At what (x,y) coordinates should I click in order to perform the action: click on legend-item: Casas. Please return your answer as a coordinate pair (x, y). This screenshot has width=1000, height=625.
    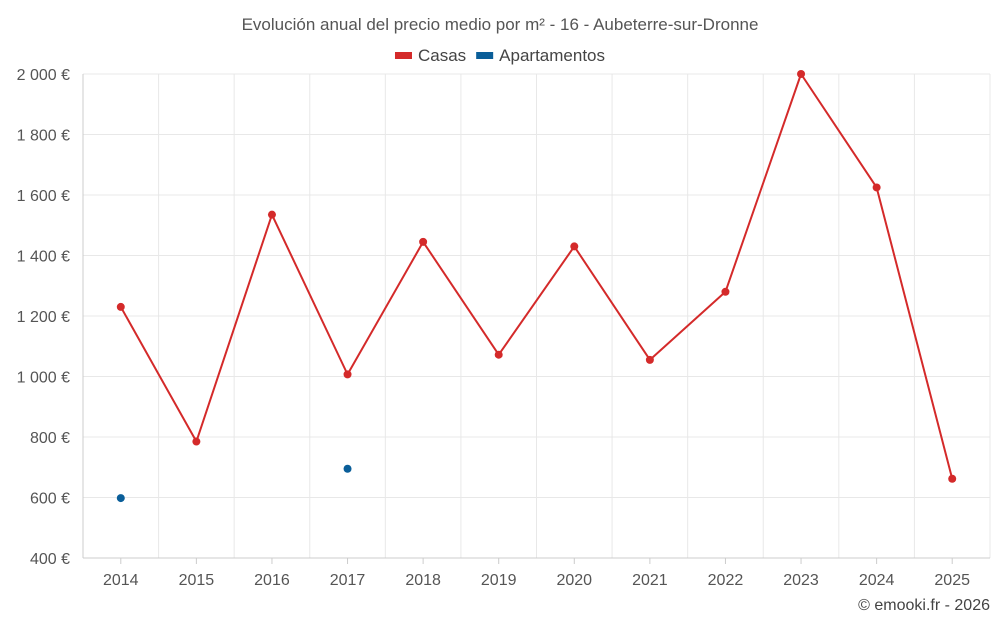
    Looking at the image, I should click on (430, 55).